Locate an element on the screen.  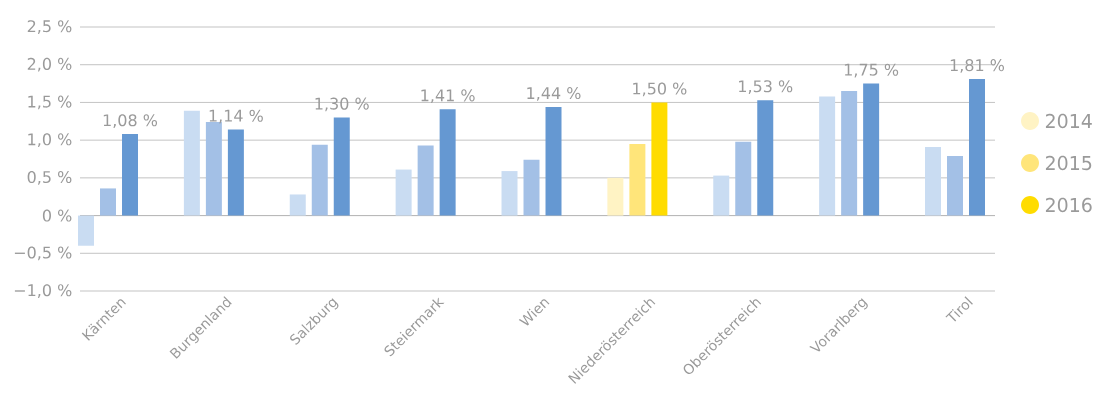
data-label: 1,30 % is located at coordinates (342, 104).